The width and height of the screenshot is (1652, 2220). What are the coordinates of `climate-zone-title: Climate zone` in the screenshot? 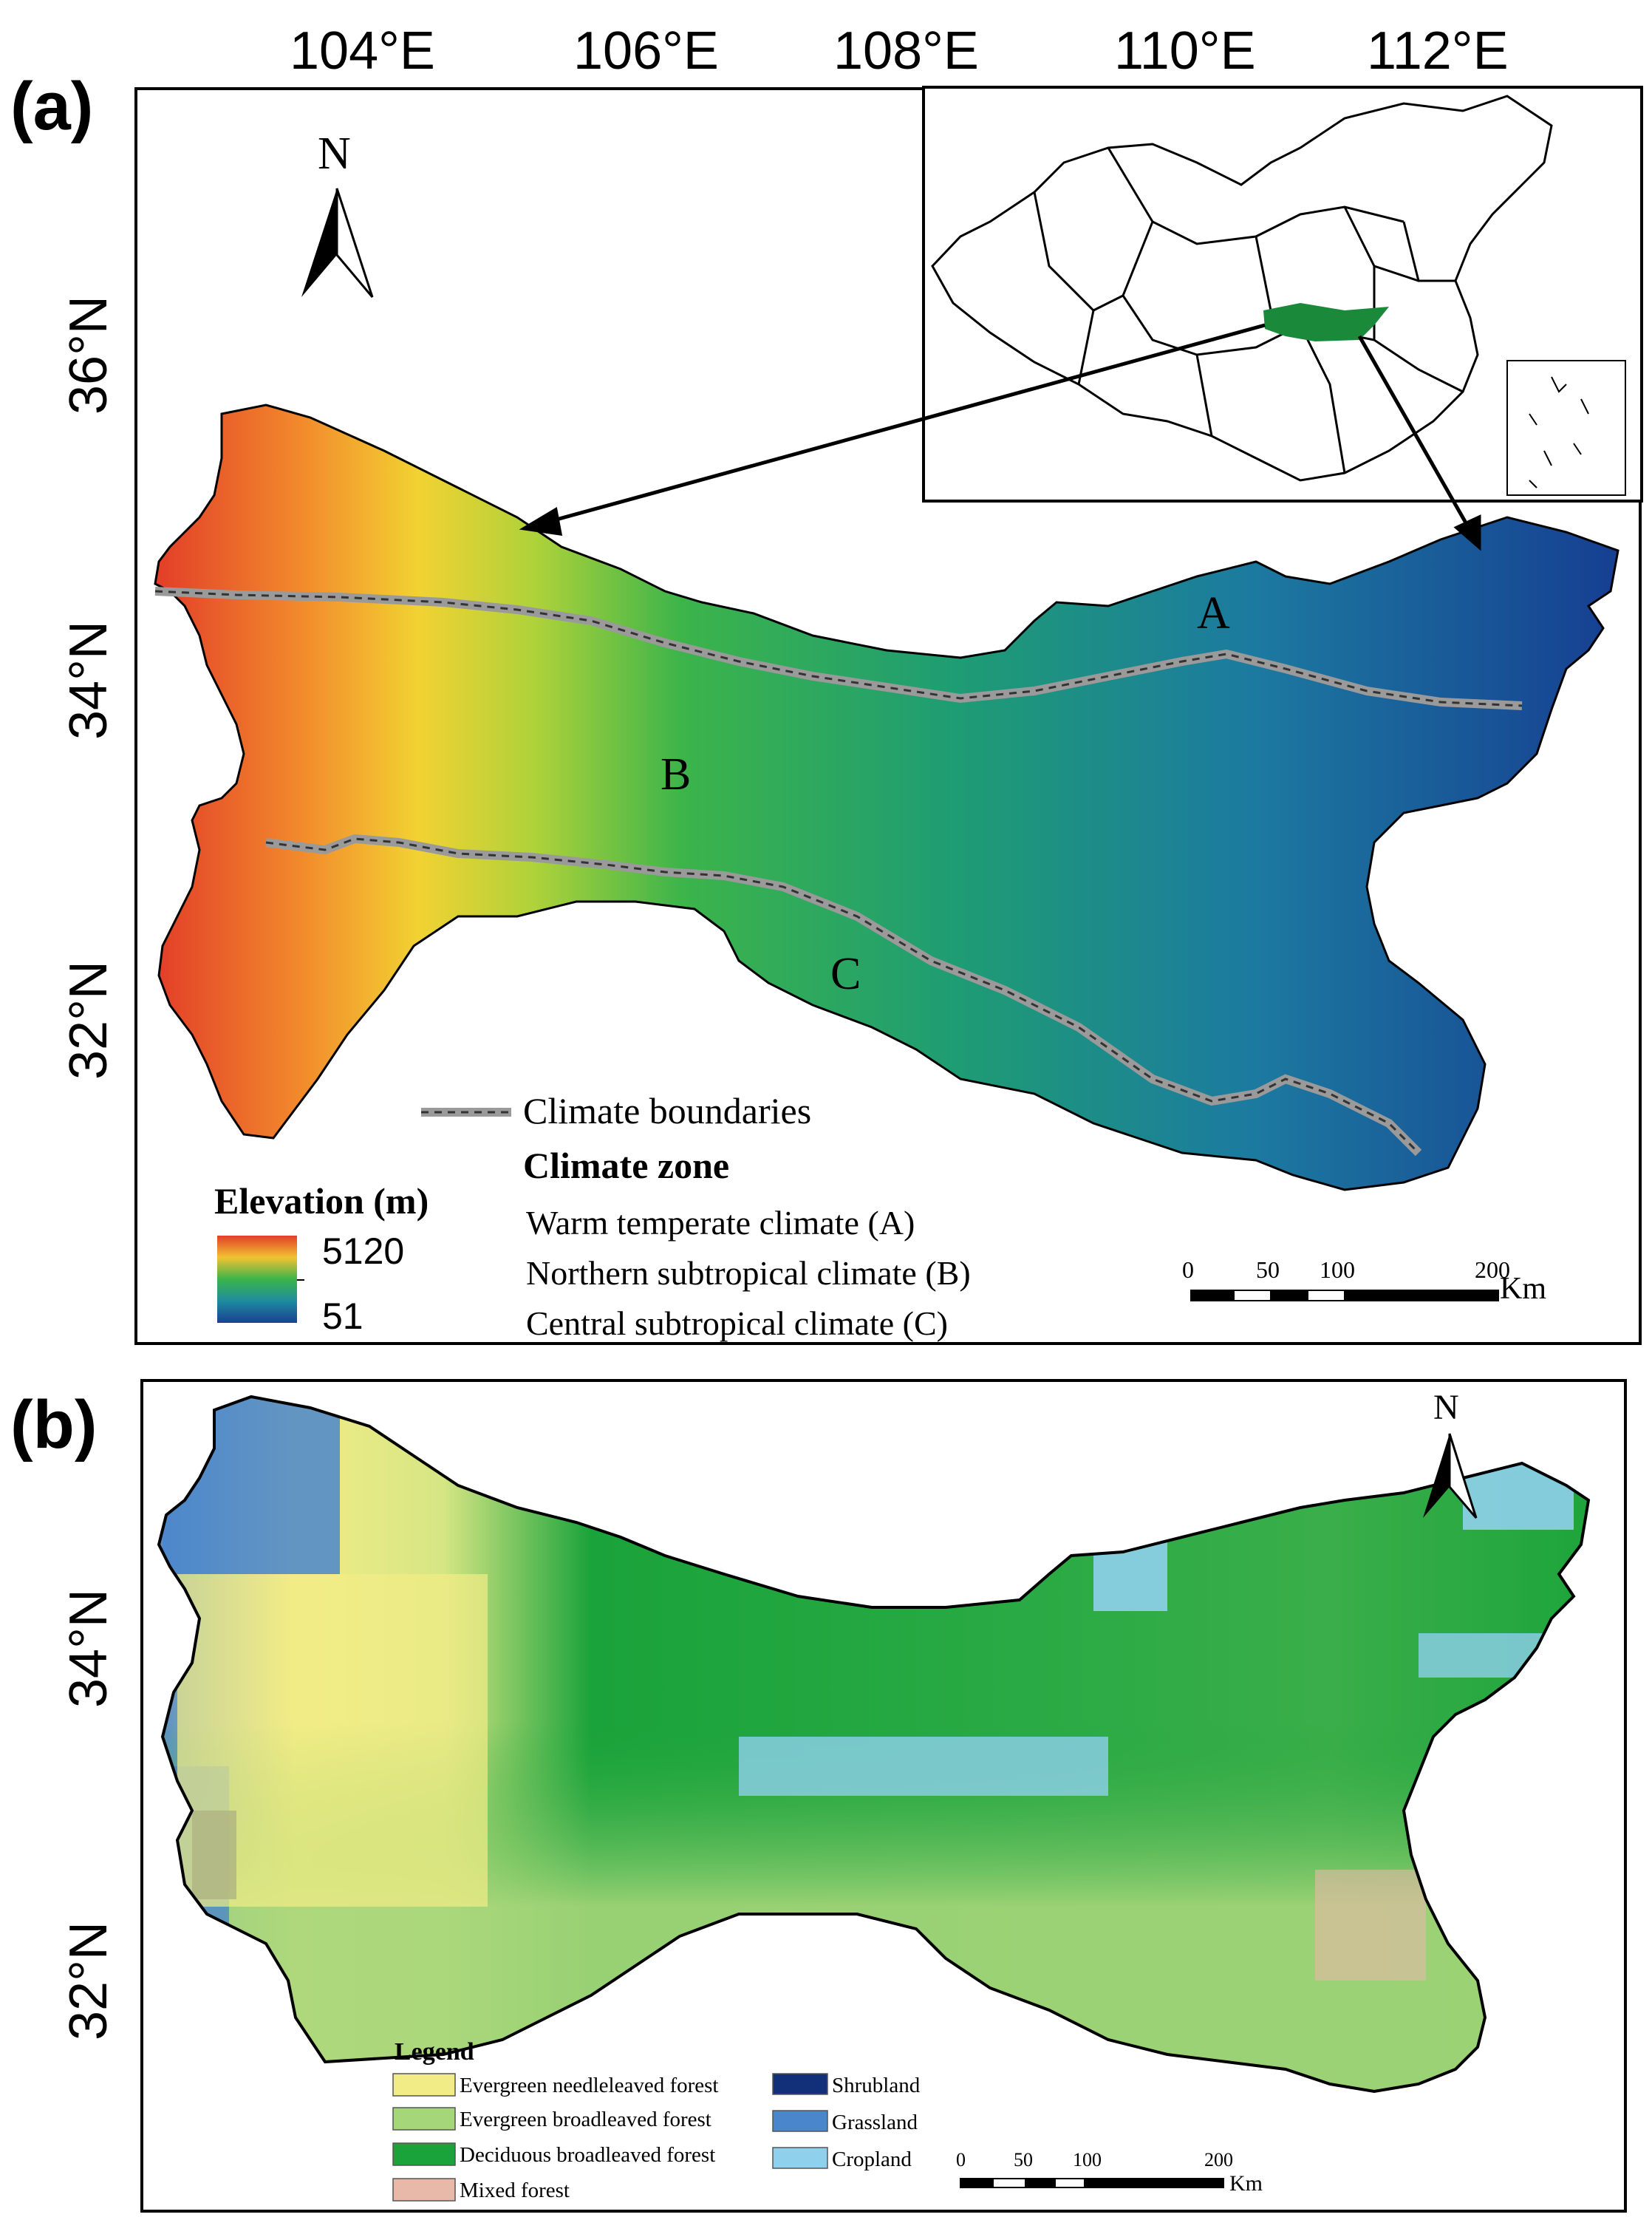 It's located at (626, 1165).